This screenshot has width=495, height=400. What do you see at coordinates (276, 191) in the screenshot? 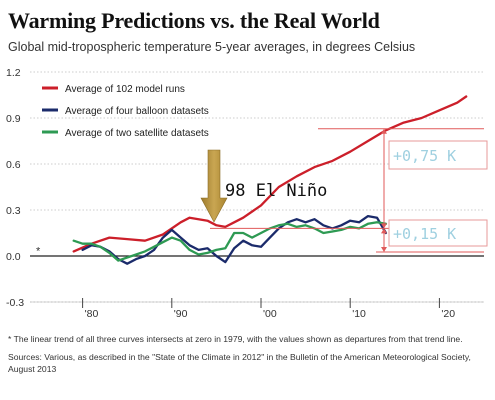
I see `el-nino-label: 98 El Niño` at bounding box center [276, 191].